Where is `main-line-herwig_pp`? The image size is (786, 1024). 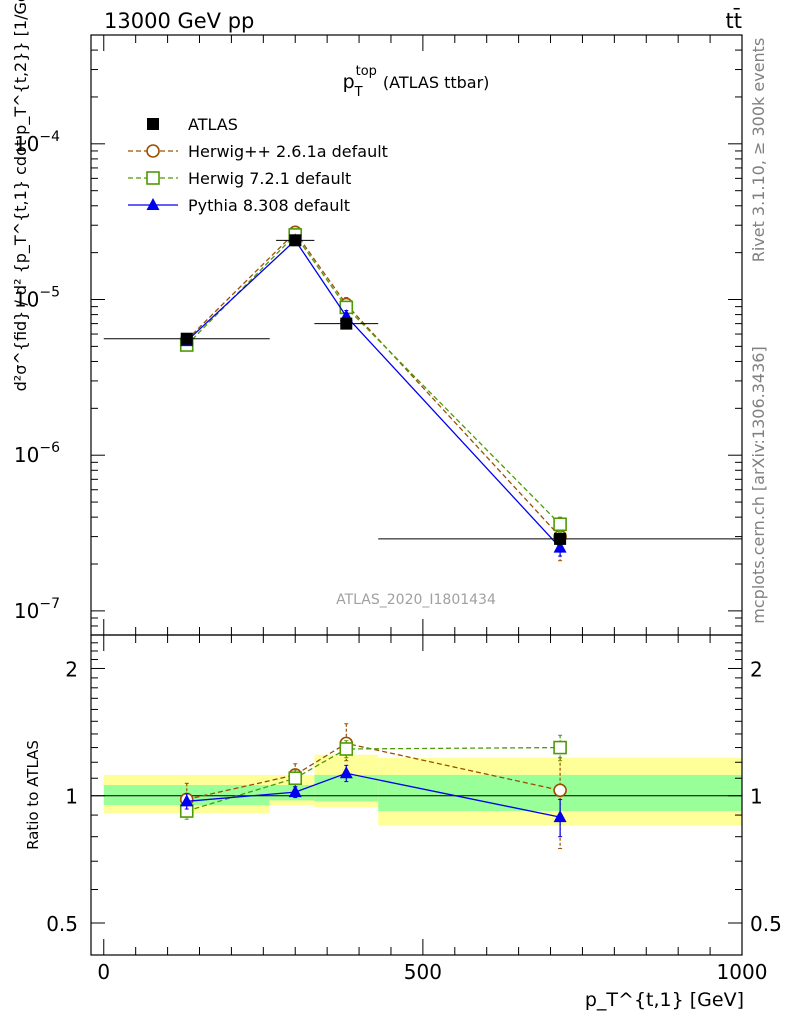
main-line-herwig_pp is located at coordinates (373, 384).